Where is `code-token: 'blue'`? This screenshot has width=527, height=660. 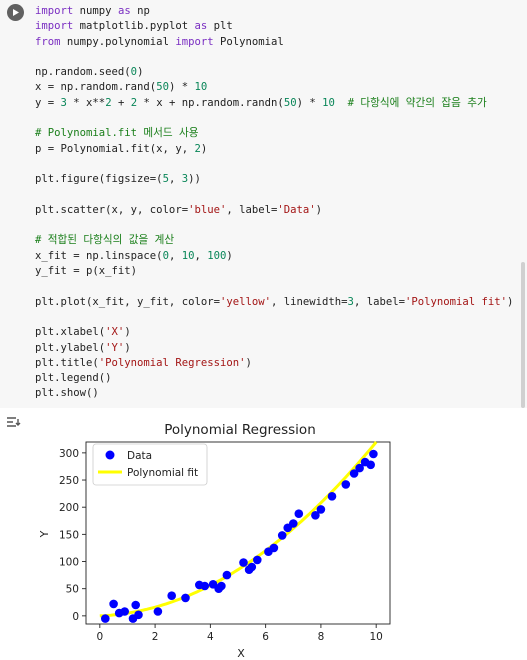 code-token: 'blue' is located at coordinates (207, 209).